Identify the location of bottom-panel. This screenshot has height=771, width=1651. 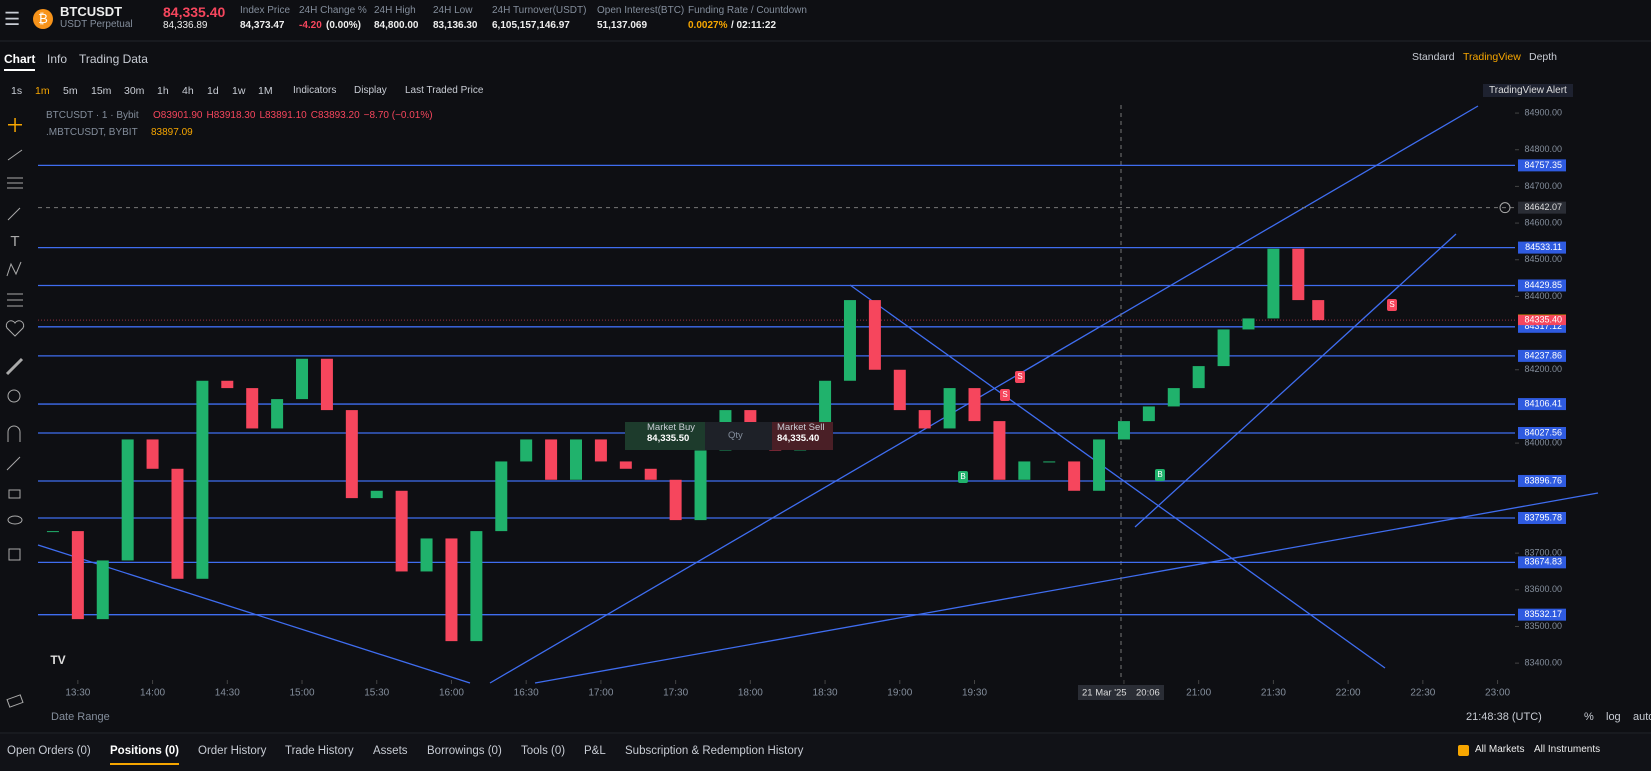
(825, 752).